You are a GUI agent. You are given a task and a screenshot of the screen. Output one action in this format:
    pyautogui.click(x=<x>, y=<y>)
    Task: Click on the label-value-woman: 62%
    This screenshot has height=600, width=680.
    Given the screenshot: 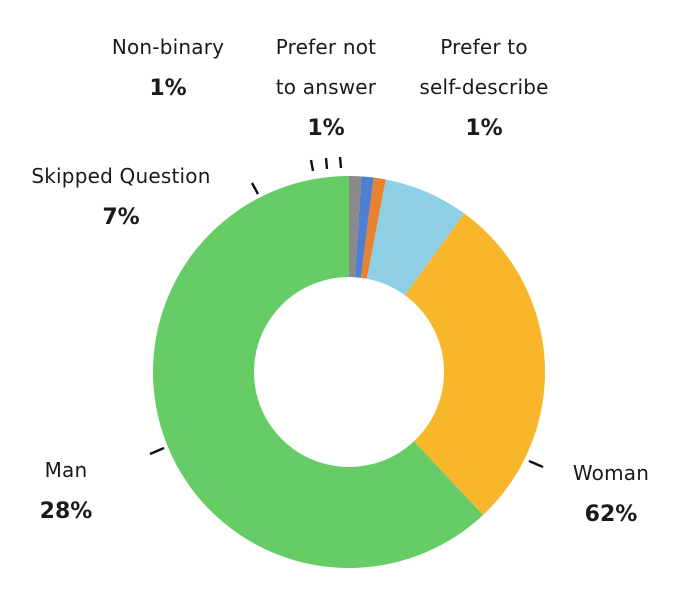 What is the action you would take?
    pyautogui.click(x=611, y=514)
    